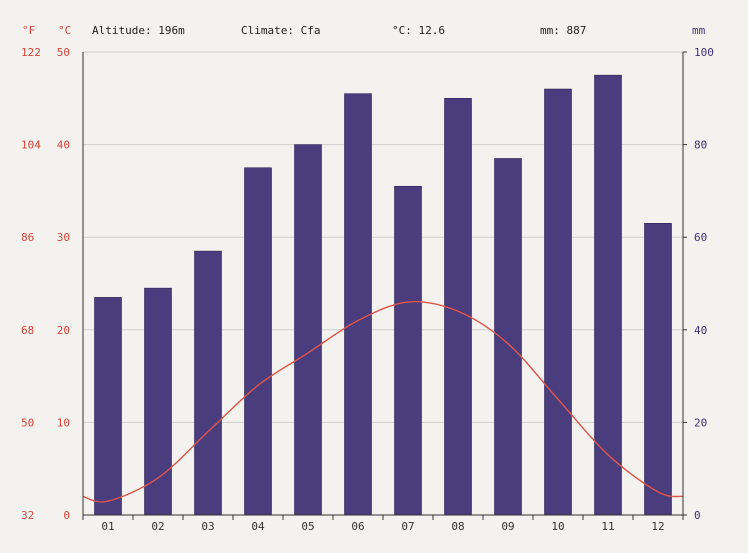 The image size is (748, 553). Describe the element at coordinates (258, 526) in the screenshot. I see `month-tick-label: 04` at that location.